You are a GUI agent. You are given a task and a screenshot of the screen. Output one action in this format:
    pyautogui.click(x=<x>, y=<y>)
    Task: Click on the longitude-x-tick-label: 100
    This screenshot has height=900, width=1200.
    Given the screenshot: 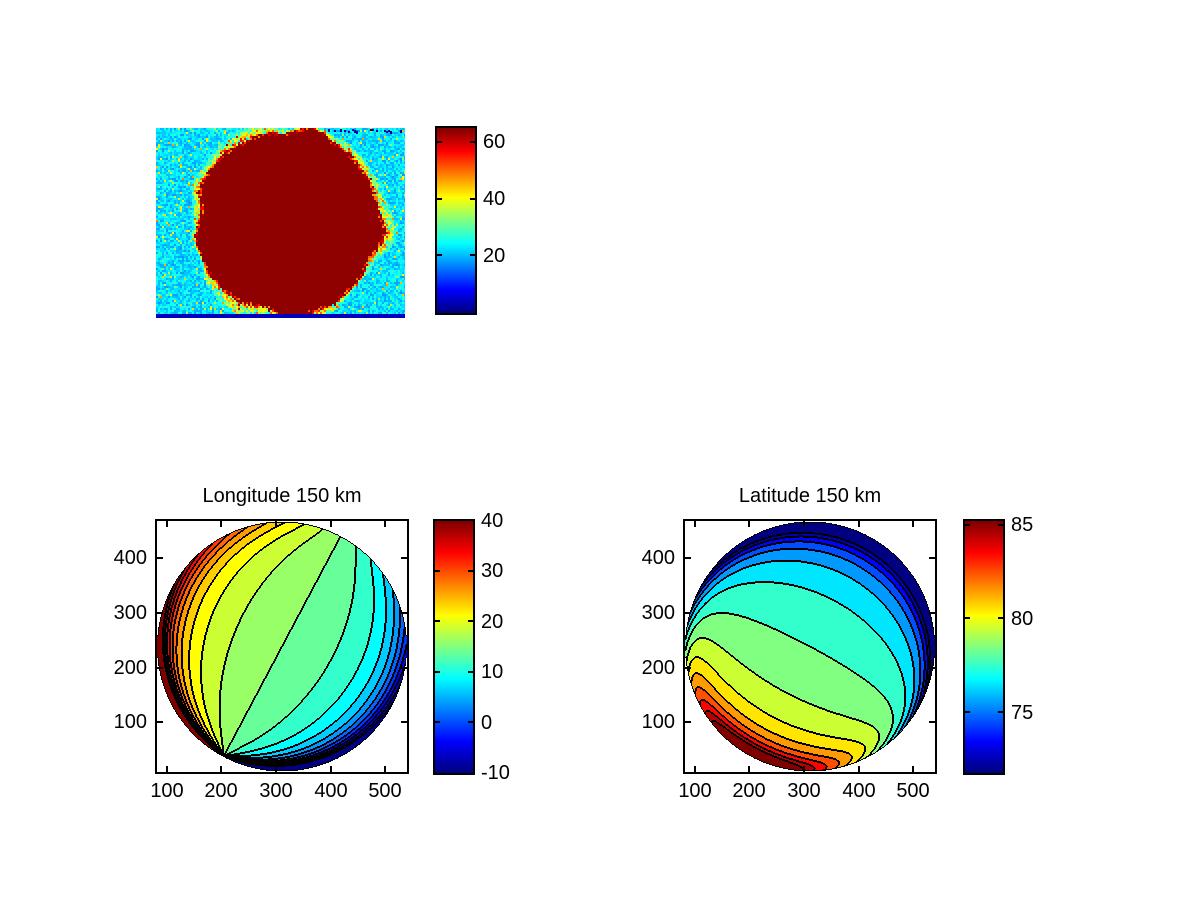 What is the action you would take?
    pyautogui.click(x=167, y=791)
    